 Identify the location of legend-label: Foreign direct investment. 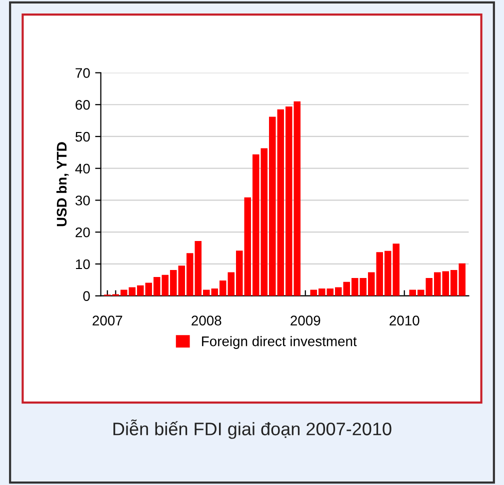
(279, 342).